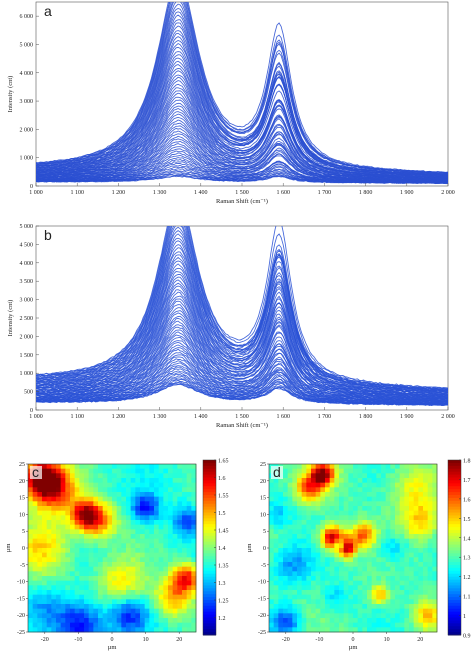 This screenshot has width=474, height=659. Describe the element at coordinates (262, 599) in the screenshot. I see `y-tick-label: -15` at that location.